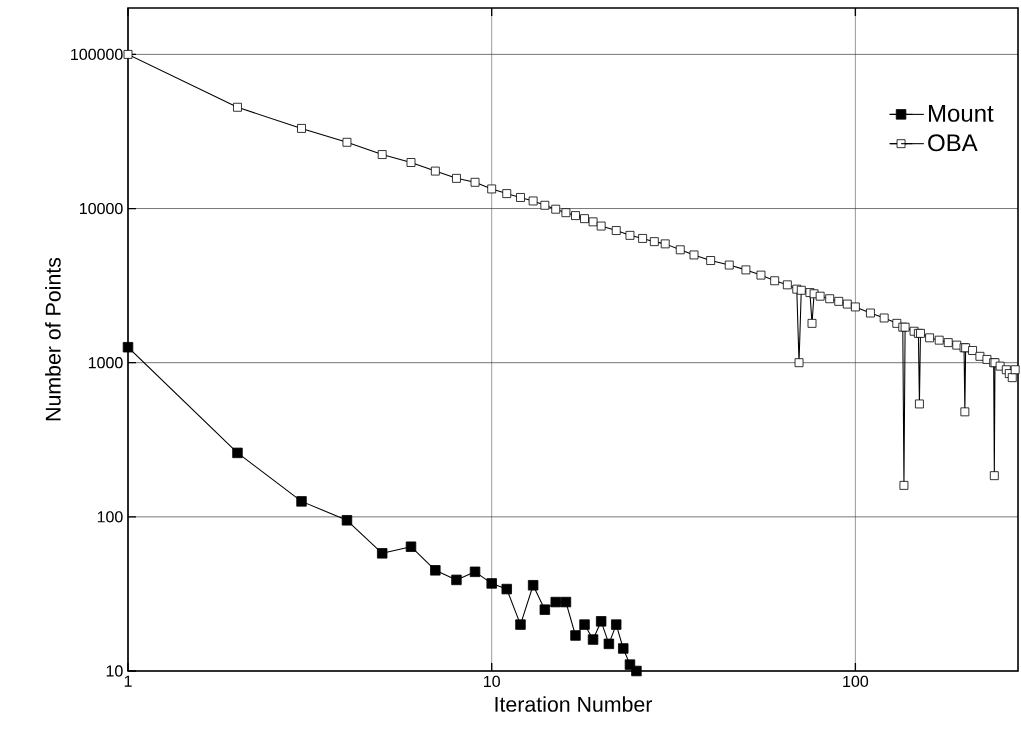  What do you see at coordinates (101, 208) in the screenshot?
I see `y-tick-label: 10000` at bounding box center [101, 208].